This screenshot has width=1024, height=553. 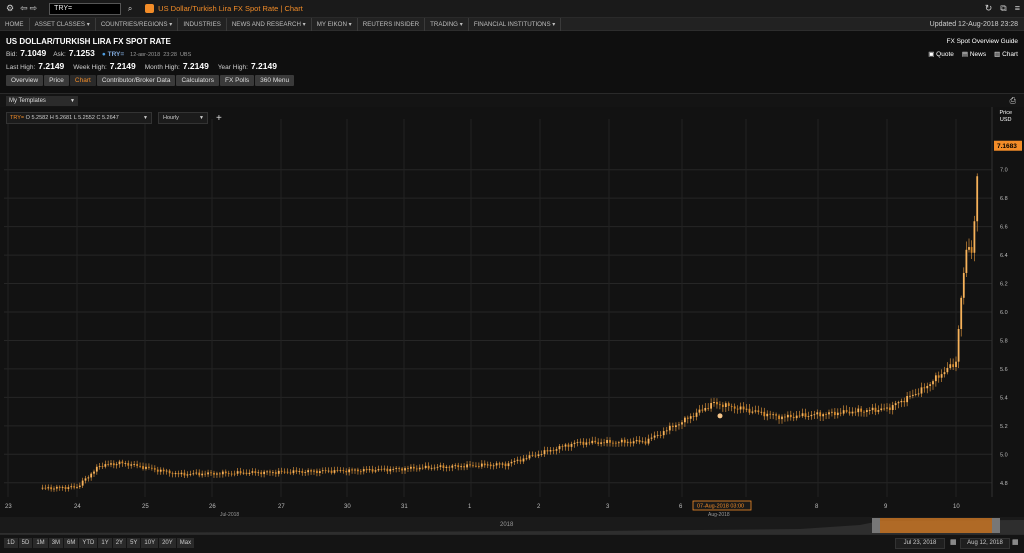 I want to click on calendar-to-icon: ▦, so click(x=1015, y=542).